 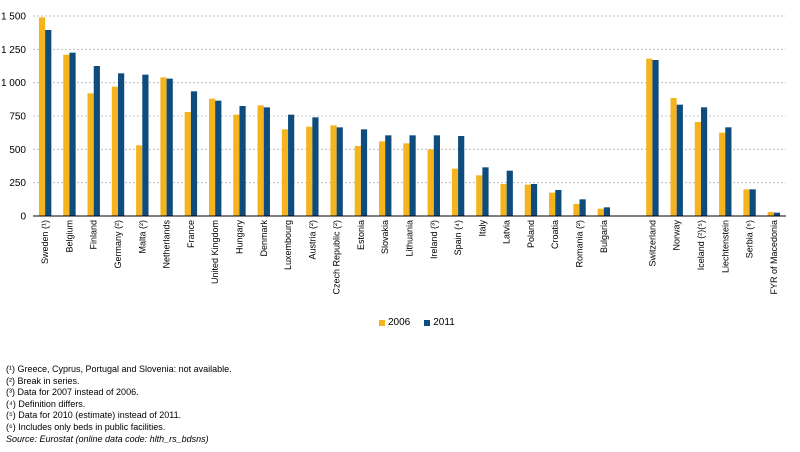 What do you see at coordinates (444, 322) in the screenshot?
I see `legend-label-2011: 2011` at bounding box center [444, 322].